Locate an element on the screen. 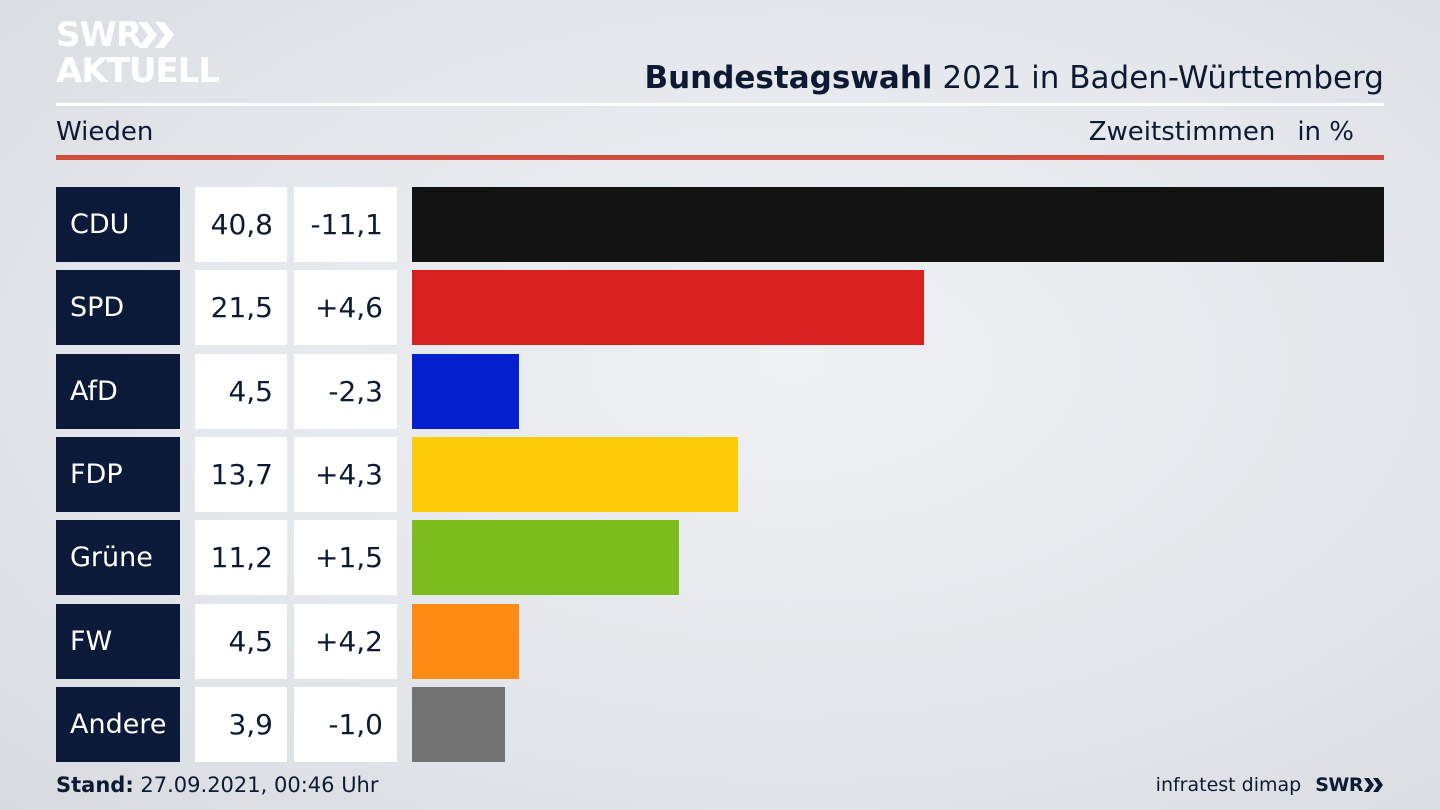 The height and width of the screenshot is (810, 1440). difference-label: -2,3 is located at coordinates (345, 391).